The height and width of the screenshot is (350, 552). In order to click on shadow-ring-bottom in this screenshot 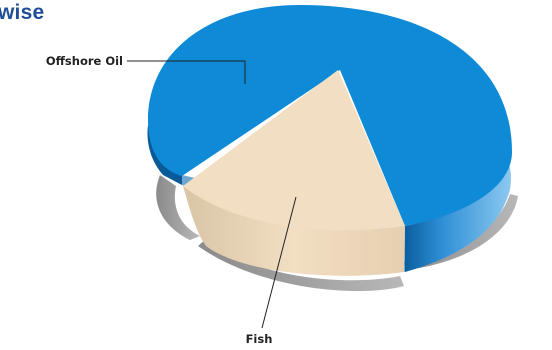, I will do `click(301, 266)`.